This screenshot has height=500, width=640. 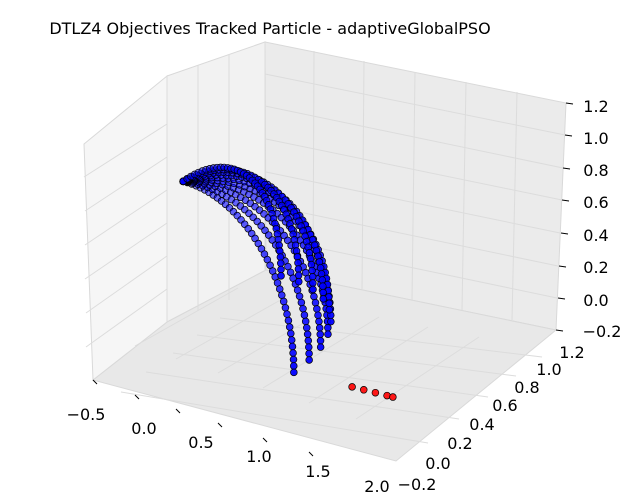 I want to click on y-tick-label: 0.8, so click(x=526, y=387).